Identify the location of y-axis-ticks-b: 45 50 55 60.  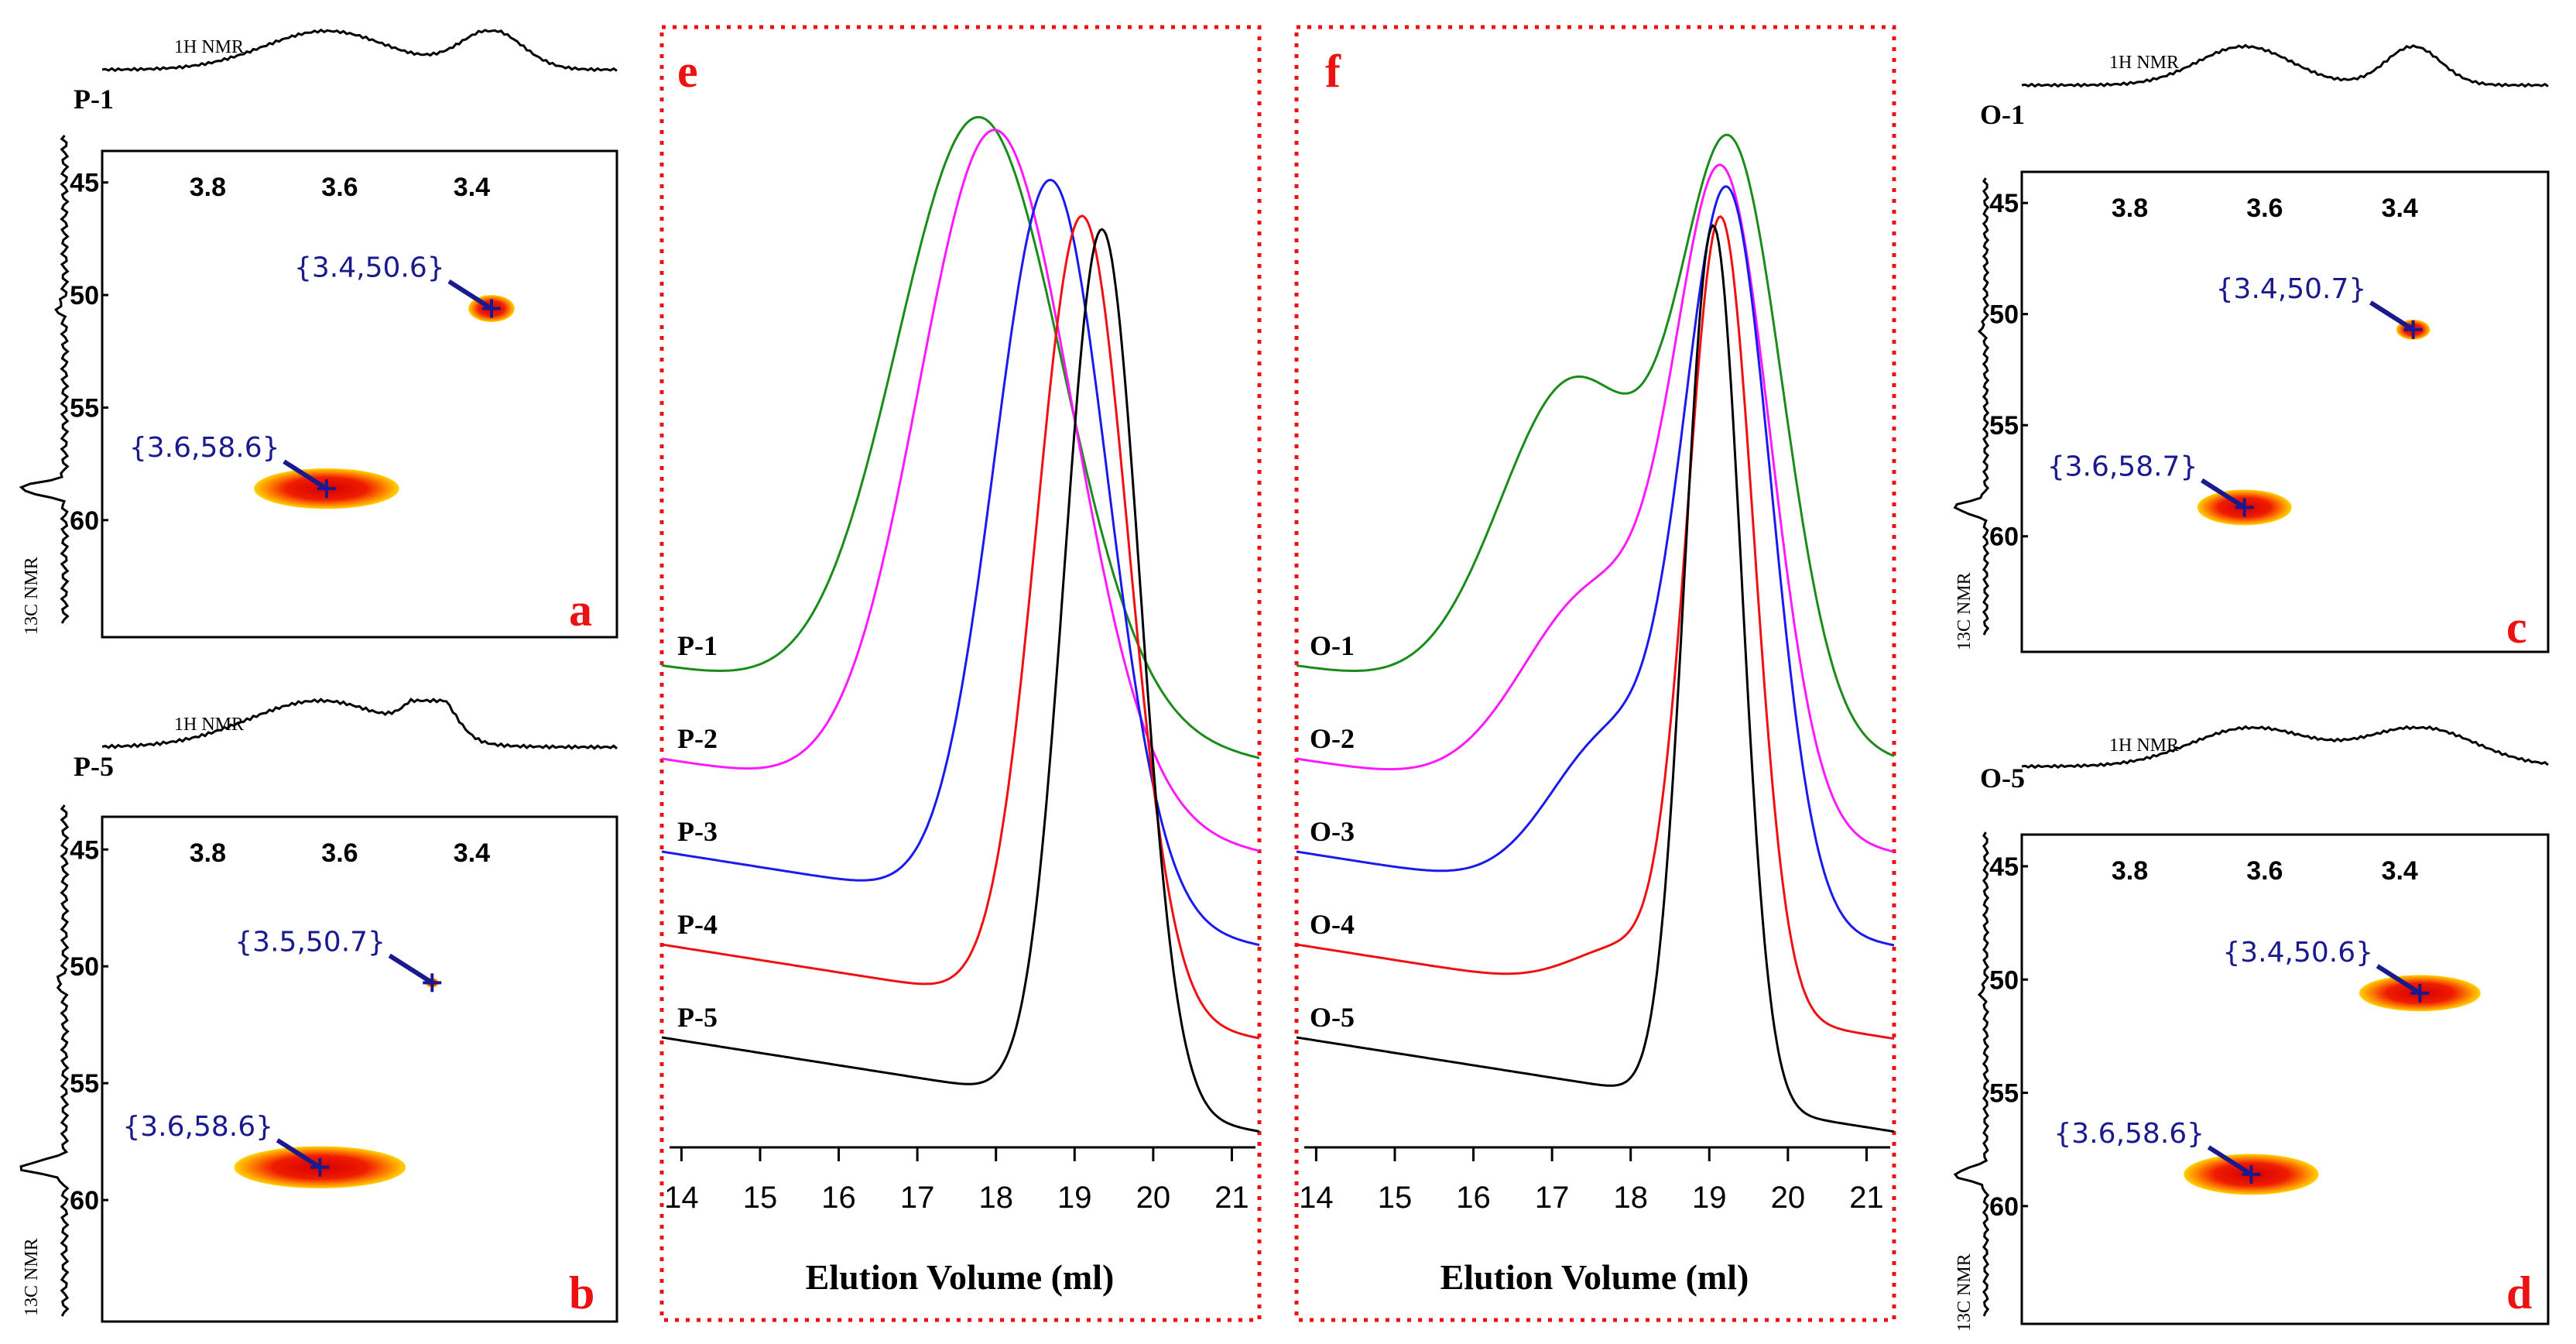
(84, 1025).